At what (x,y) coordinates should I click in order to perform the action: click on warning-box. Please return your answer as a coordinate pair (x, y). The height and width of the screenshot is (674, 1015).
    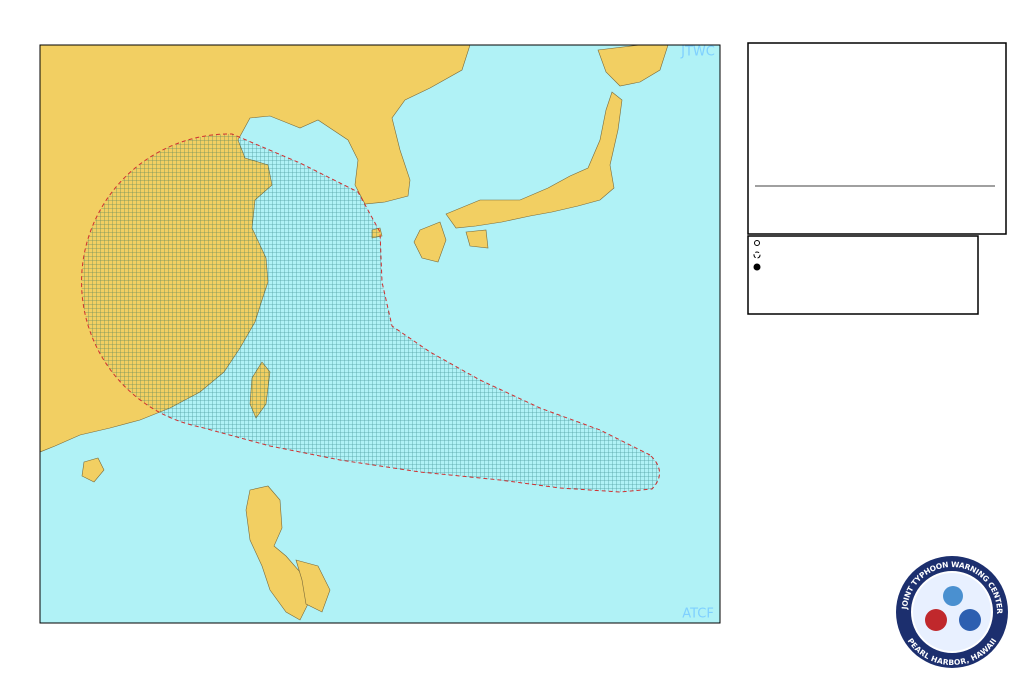
    Looking at the image, I should click on (877, 138).